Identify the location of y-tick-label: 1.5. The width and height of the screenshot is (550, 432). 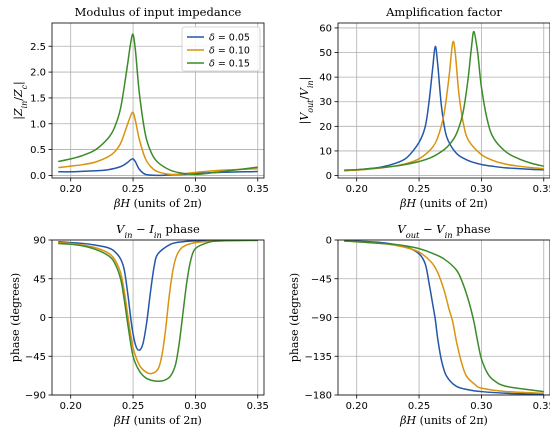
(38, 98).